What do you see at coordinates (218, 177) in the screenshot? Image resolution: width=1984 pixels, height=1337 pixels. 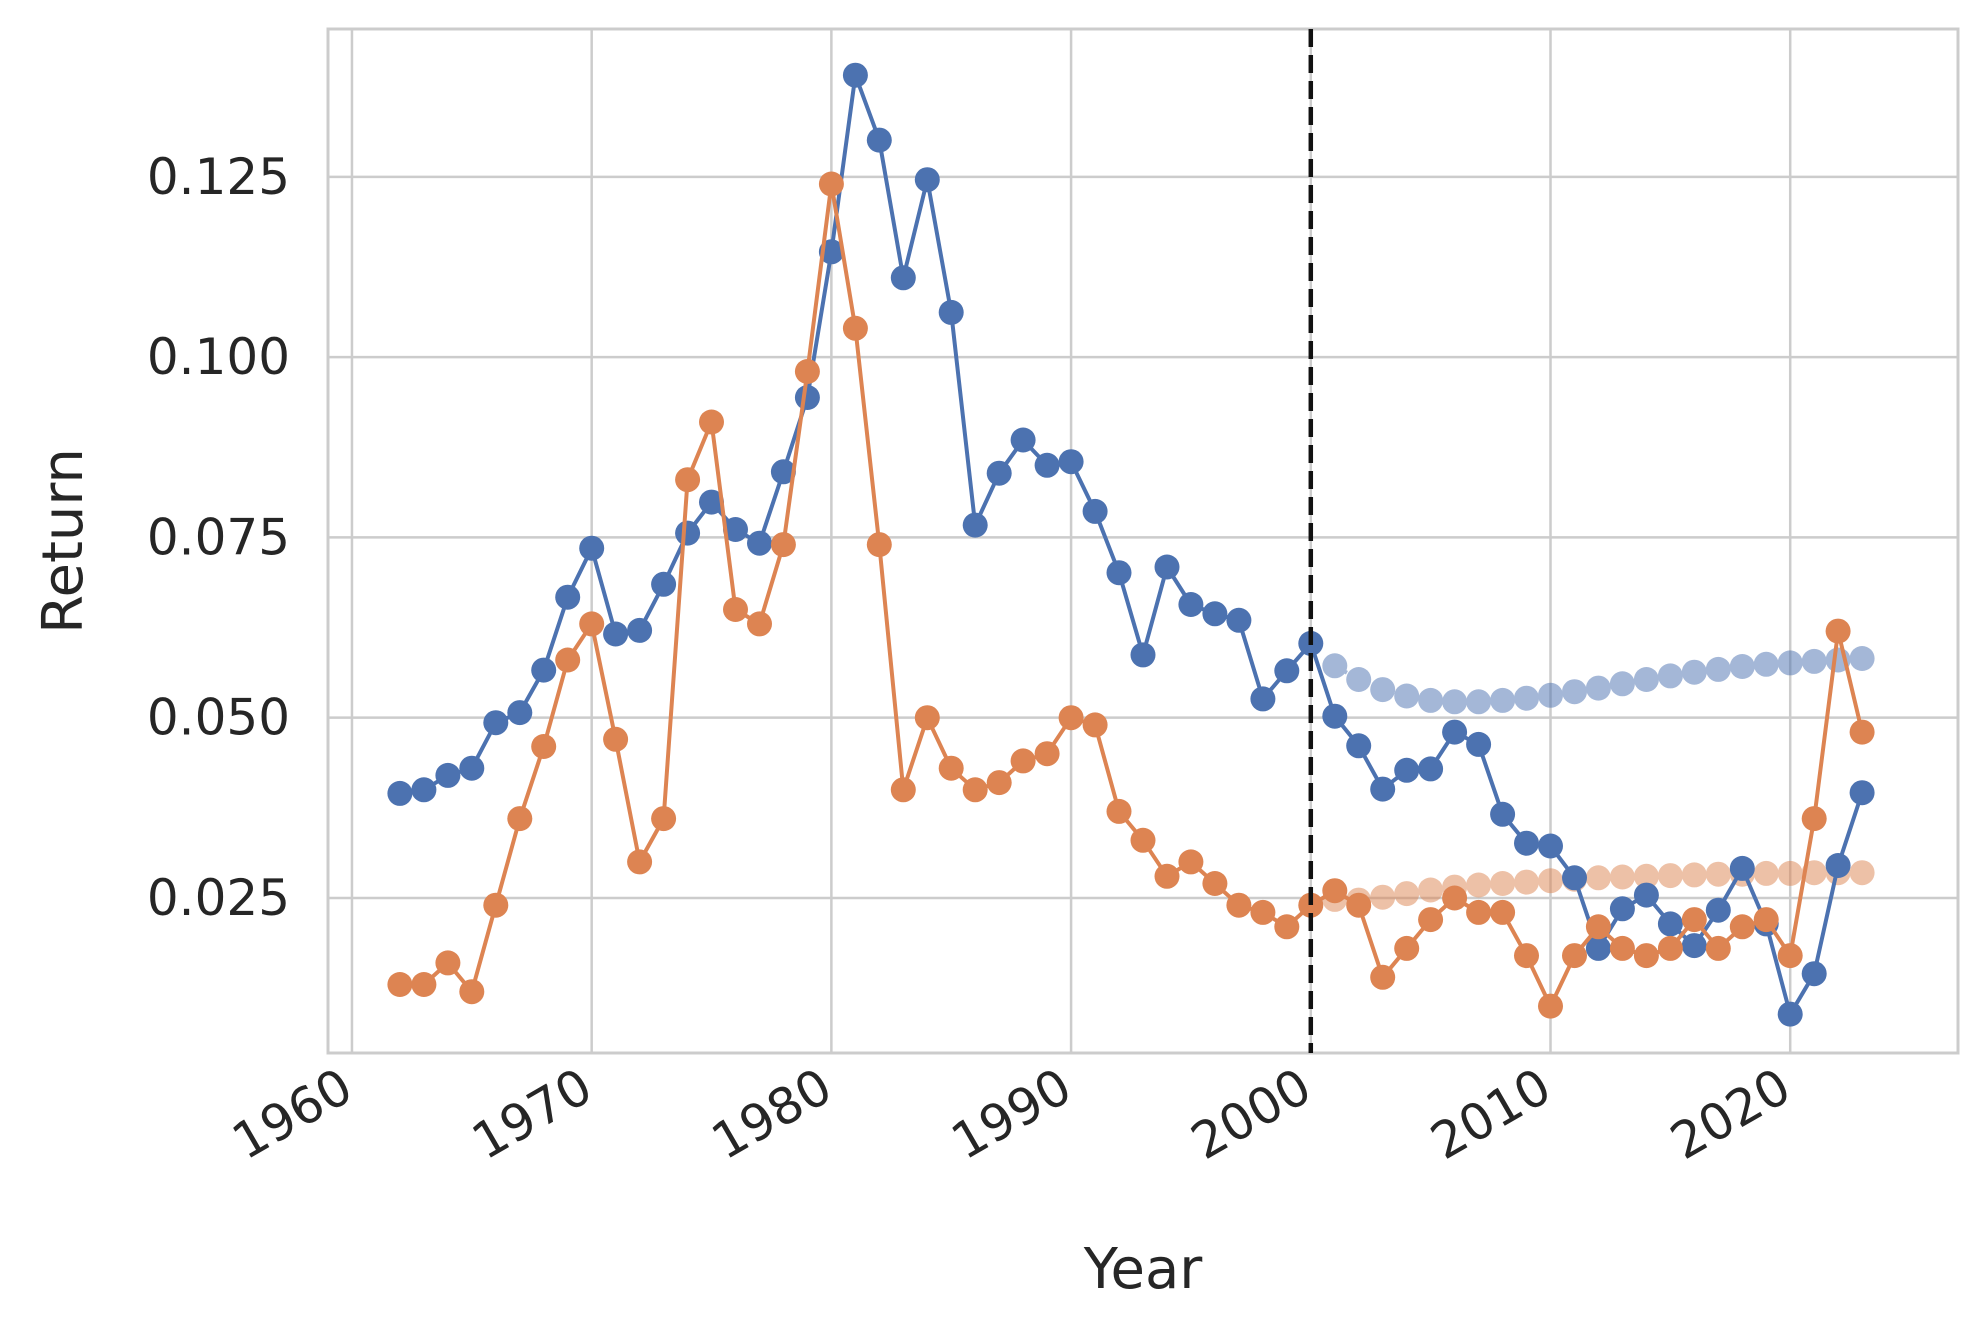 I see `y-tick-label: 0.125` at bounding box center [218, 177].